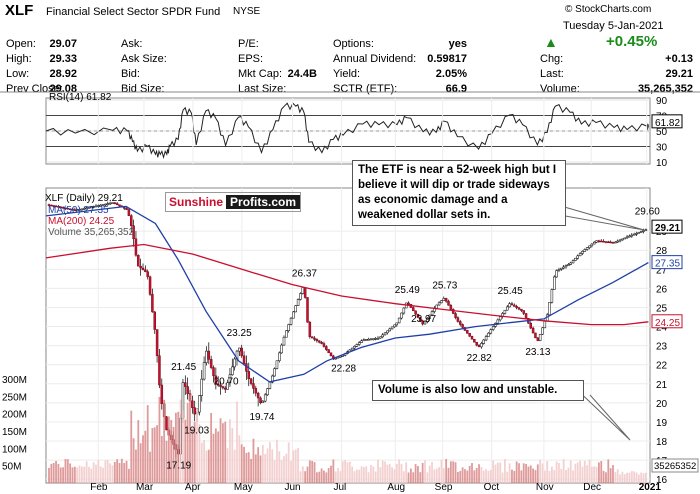  I want to click on volume-tick-label: 150M, so click(14, 432).